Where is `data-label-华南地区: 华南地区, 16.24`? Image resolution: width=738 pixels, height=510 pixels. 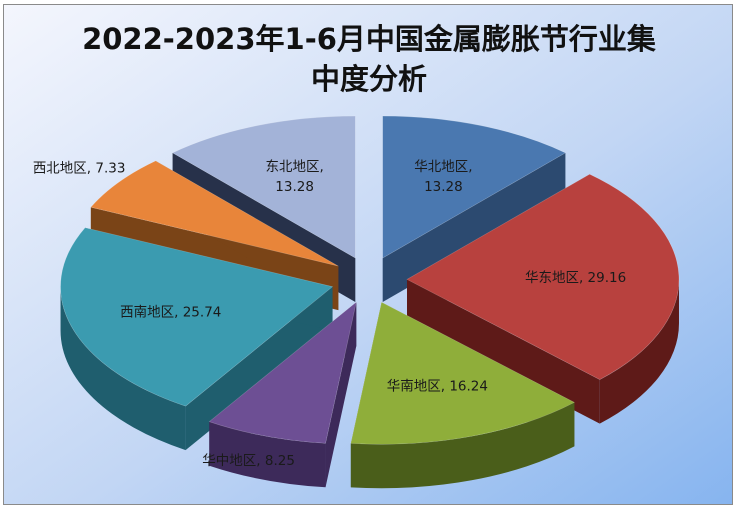 data-label-华南地区: 华南地区, 16.24 is located at coordinates (437, 386).